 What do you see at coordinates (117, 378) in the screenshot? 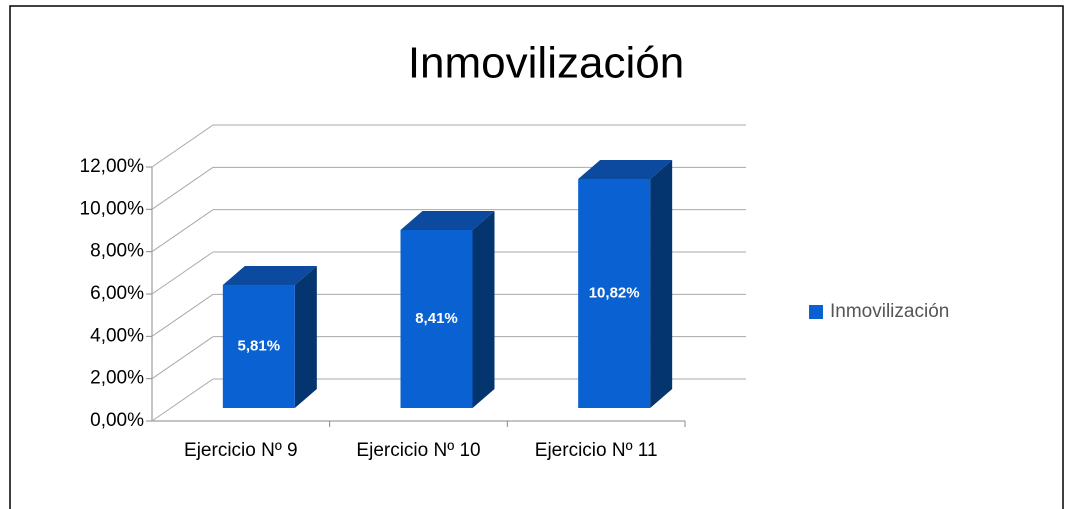
I see `y-tick-label: 2,00%` at bounding box center [117, 378].